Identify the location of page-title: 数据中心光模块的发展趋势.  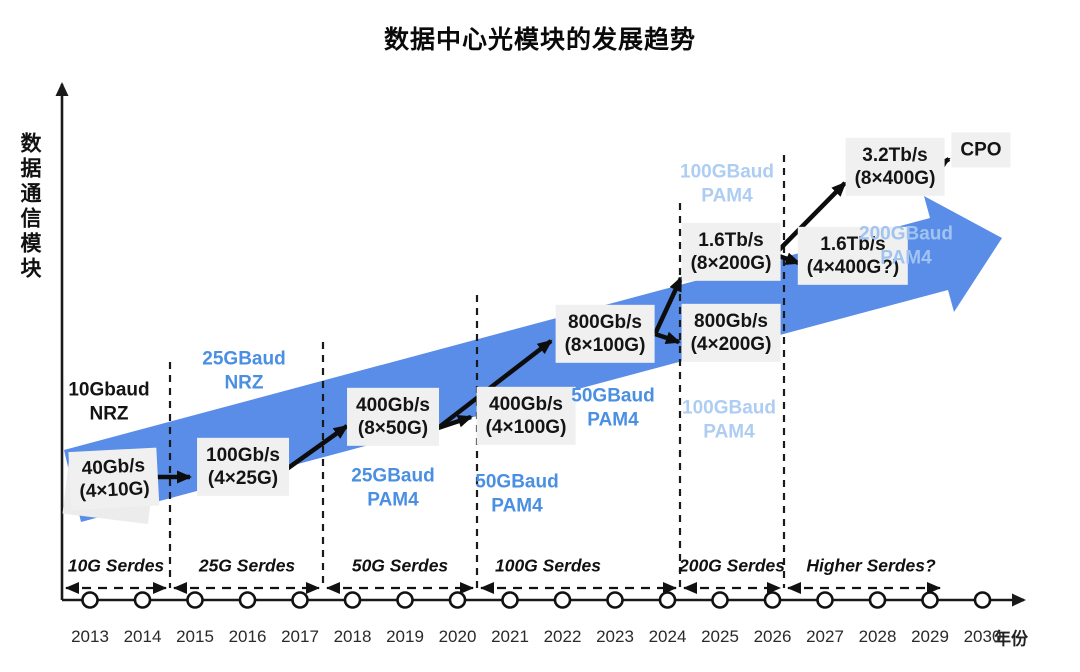
(539, 40).